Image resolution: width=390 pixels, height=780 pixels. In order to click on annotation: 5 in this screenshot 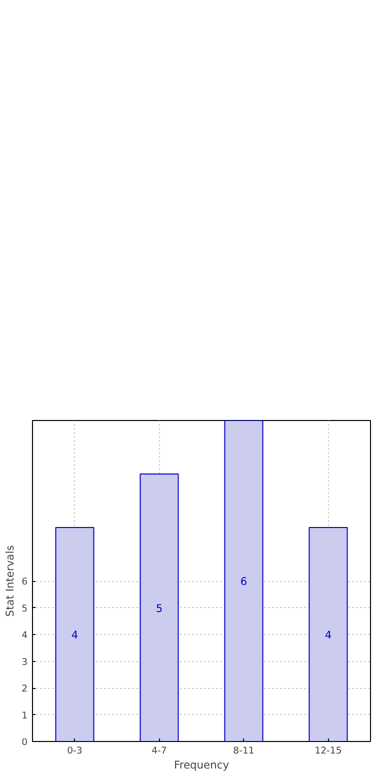, I will do `click(159, 608)`.